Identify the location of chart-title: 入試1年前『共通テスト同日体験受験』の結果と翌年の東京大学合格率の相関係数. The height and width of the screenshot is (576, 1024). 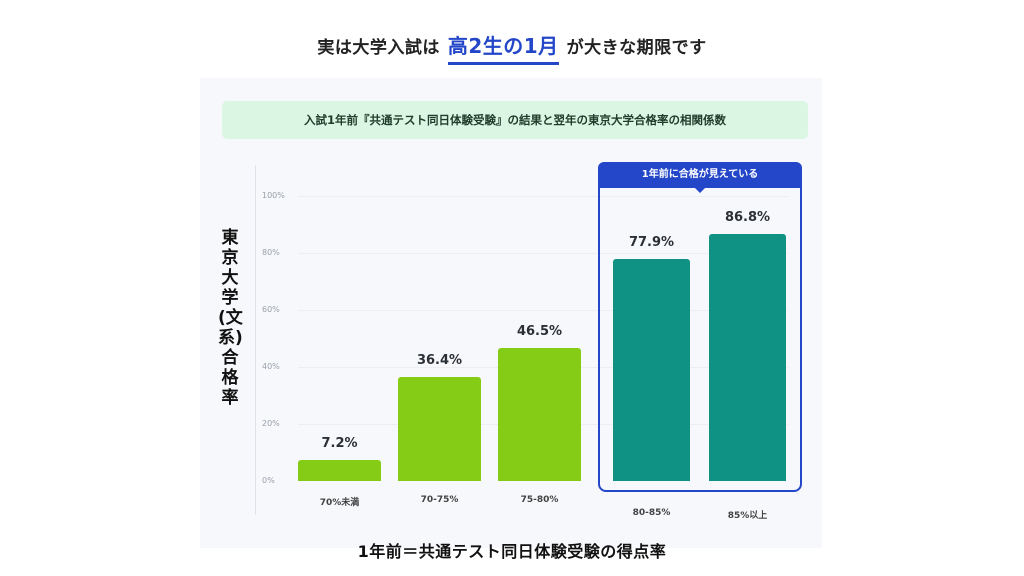
(515, 120).